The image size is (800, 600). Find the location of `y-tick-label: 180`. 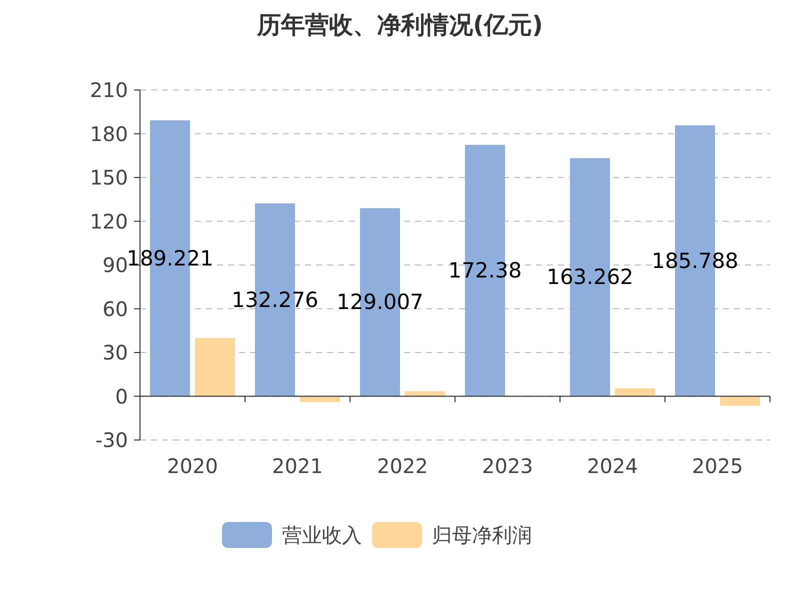

y-tick-label: 180 is located at coordinates (109, 134).